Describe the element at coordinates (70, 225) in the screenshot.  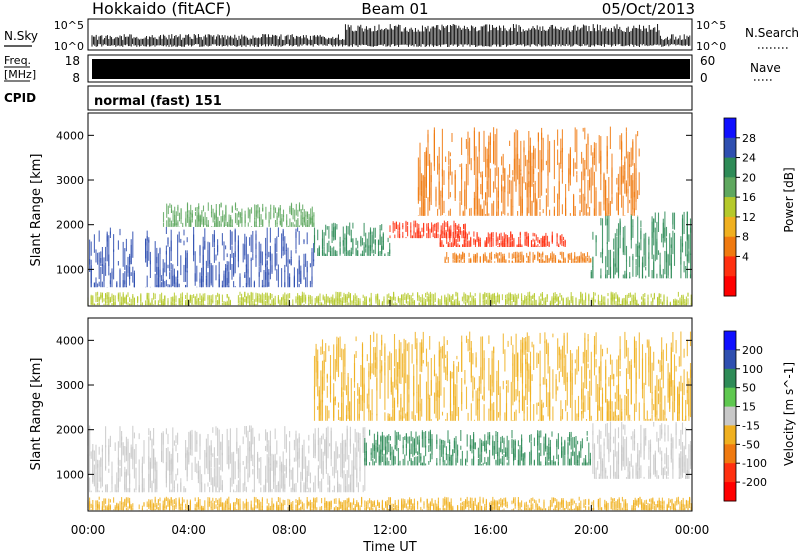
I see `y-tick-label: 2000` at that location.